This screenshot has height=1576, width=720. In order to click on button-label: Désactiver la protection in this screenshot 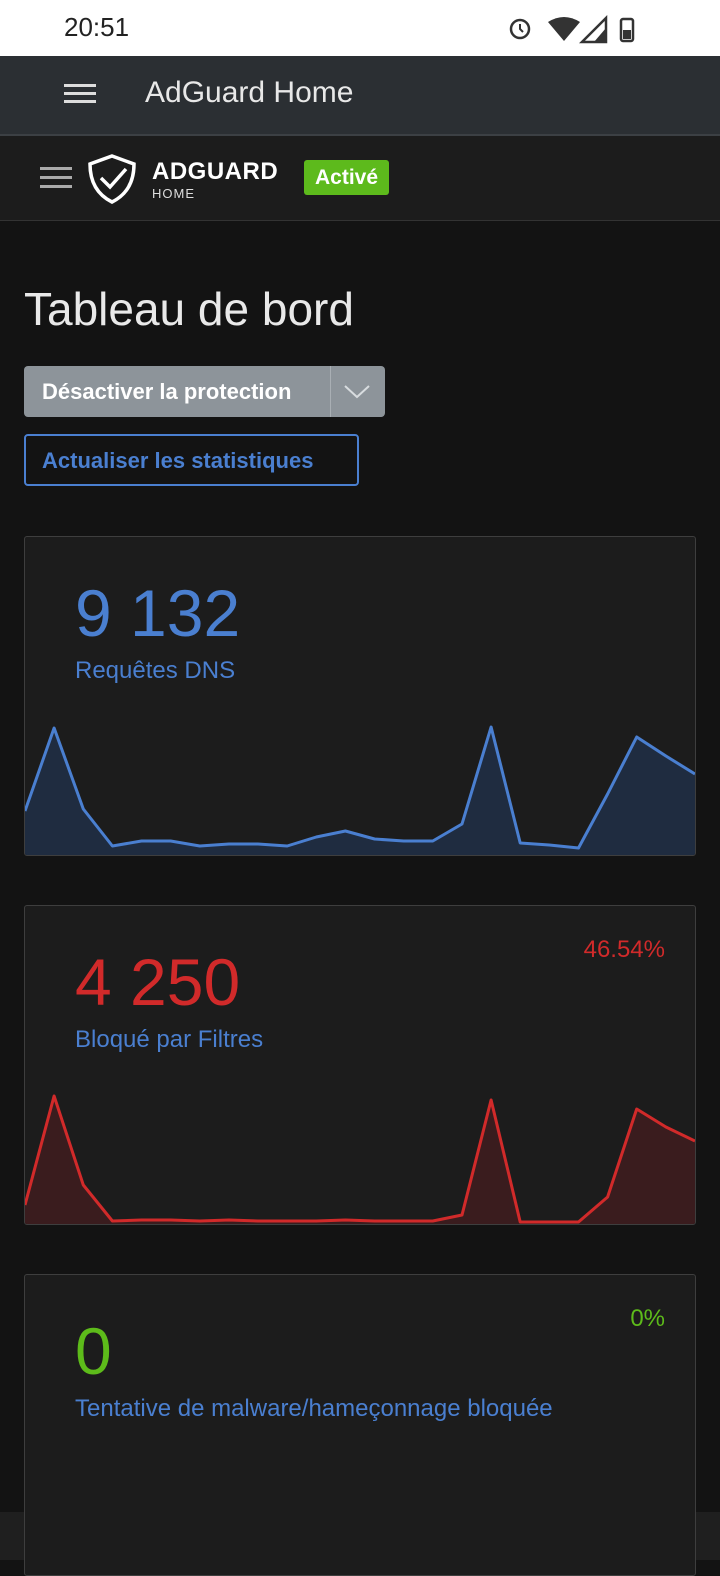, I will do `click(167, 391)`.